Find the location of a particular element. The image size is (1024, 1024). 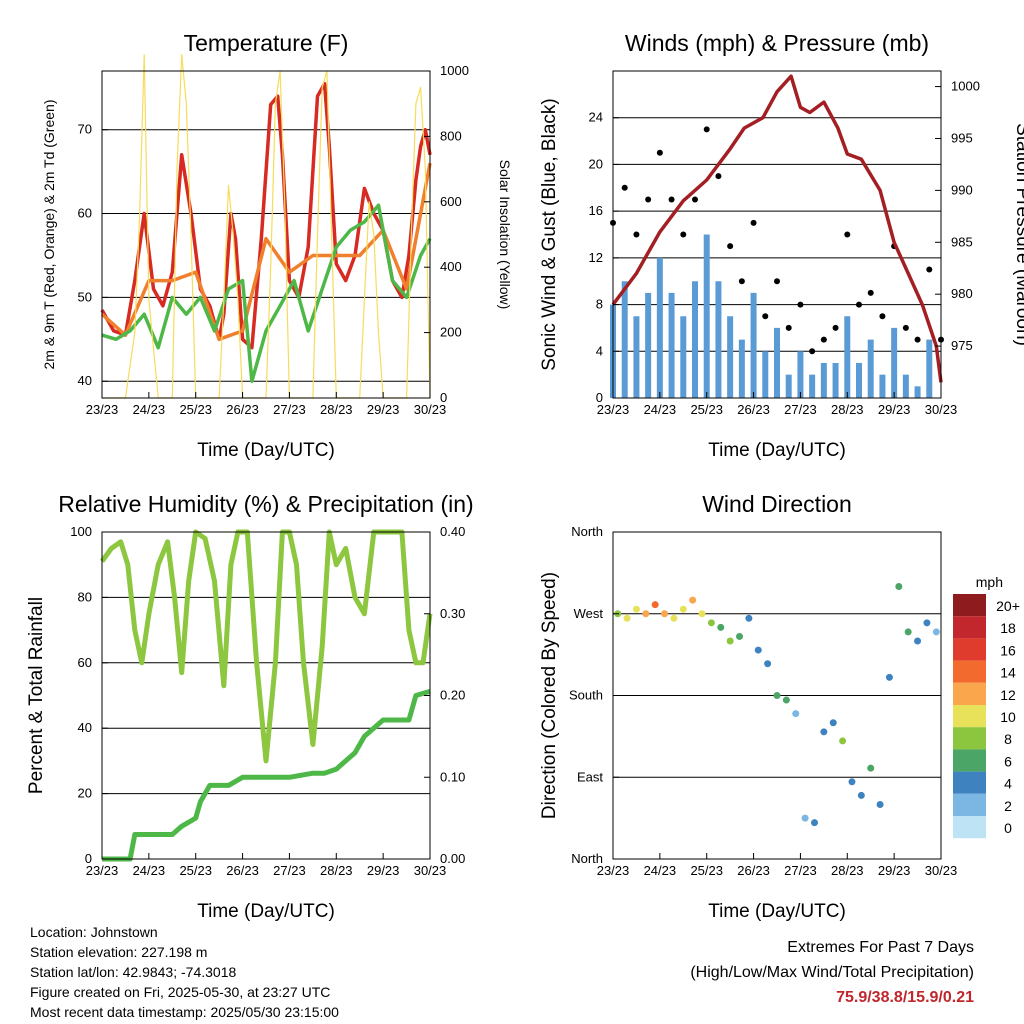

extremes-values: 75.9/38.8/15.9/0.21 is located at coordinates (905, 997).